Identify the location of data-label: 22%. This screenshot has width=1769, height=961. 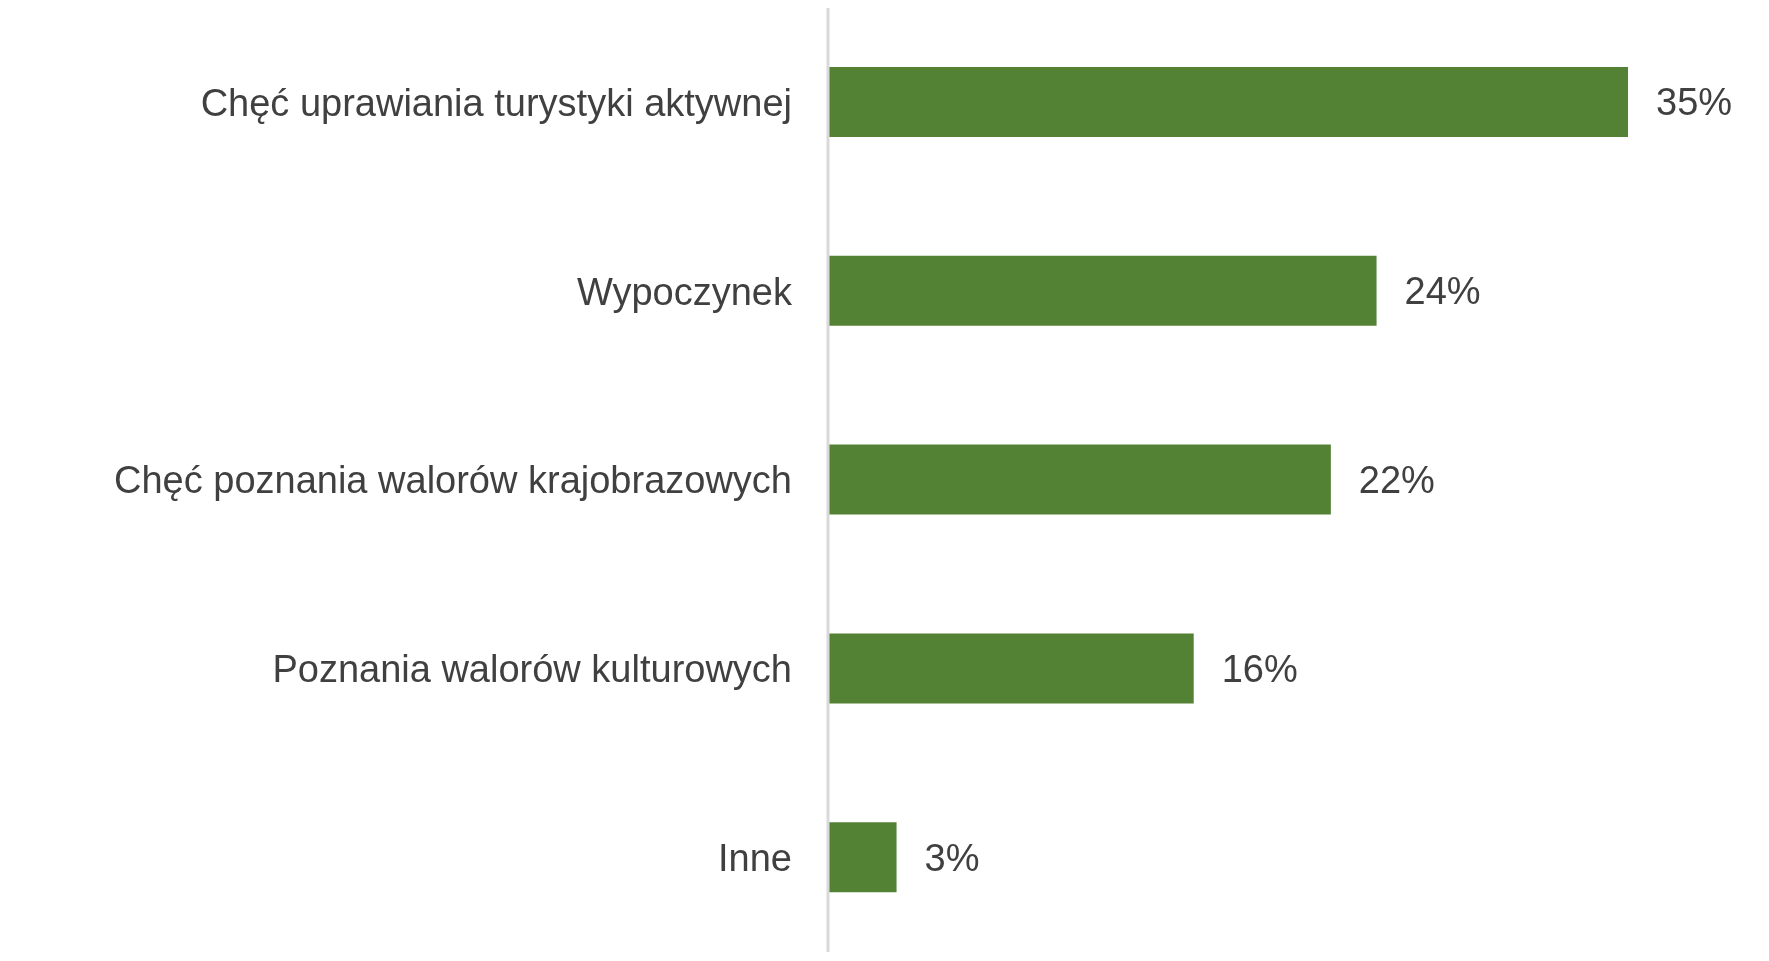
(1396, 480).